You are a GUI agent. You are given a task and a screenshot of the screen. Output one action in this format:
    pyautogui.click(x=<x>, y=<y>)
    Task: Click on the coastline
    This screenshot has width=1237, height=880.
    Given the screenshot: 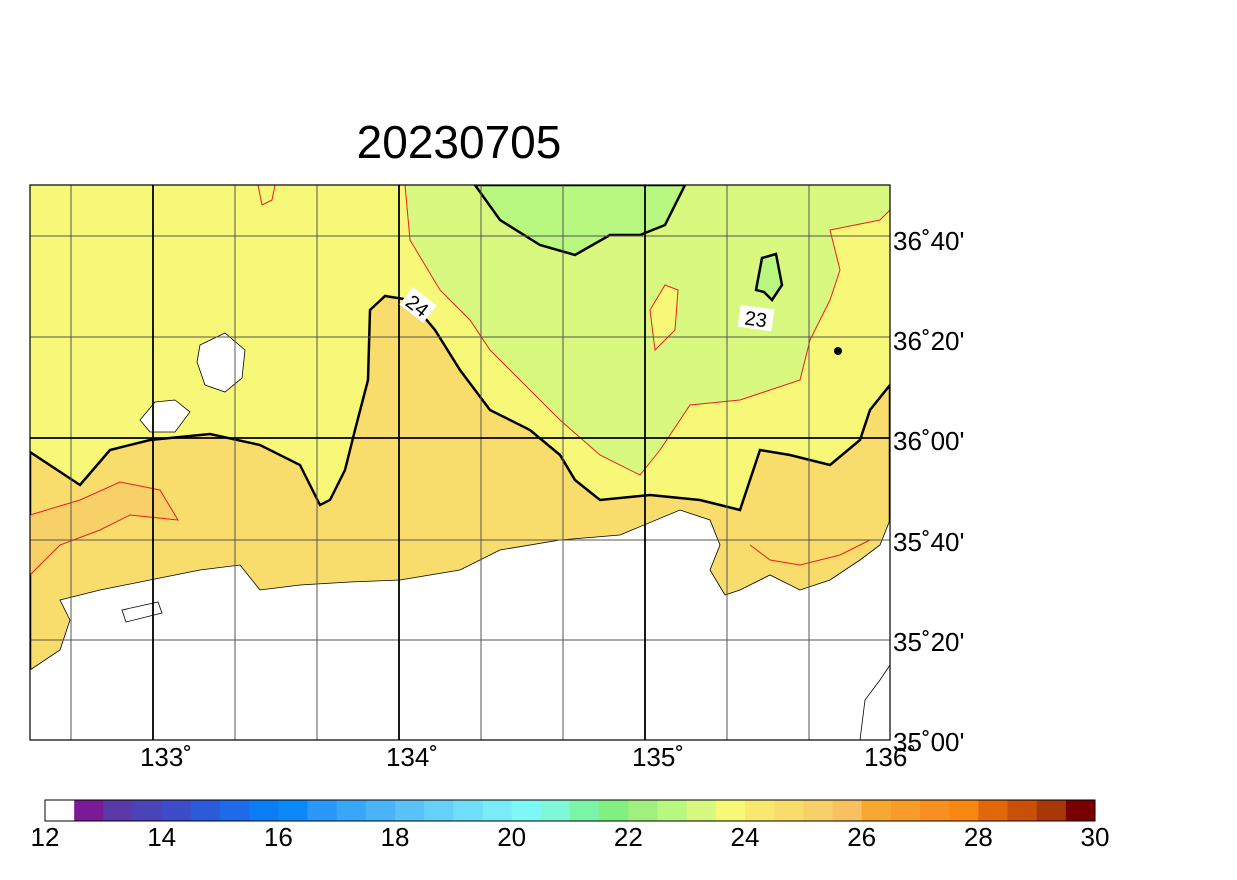 What is the action you would take?
    pyautogui.click(x=874, y=702)
    